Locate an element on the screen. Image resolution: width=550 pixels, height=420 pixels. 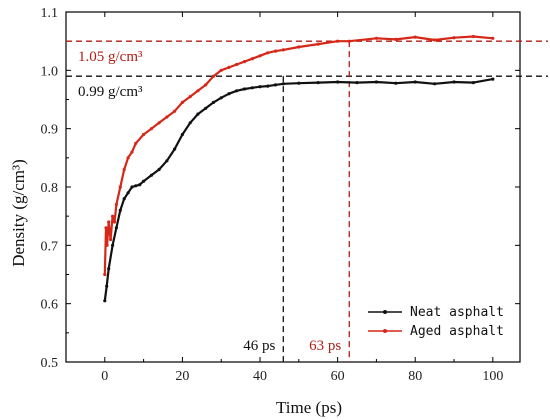
x-tick-label: 40 is located at coordinates (260, 376).